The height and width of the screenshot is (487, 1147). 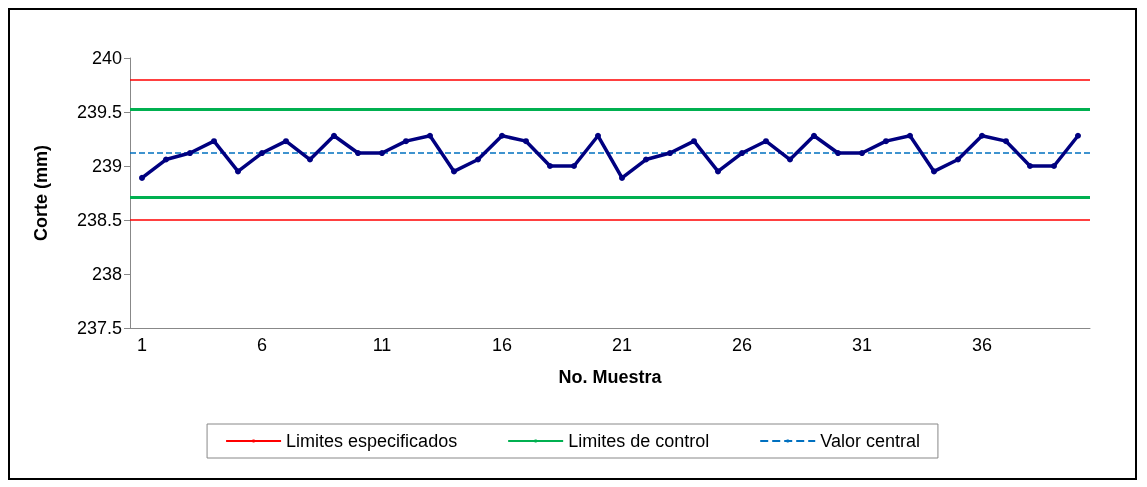 What do you see at coordinates (502, 345) in the screenshot?
I see `x-tick-label: 16` at bounding box center [502, 345].